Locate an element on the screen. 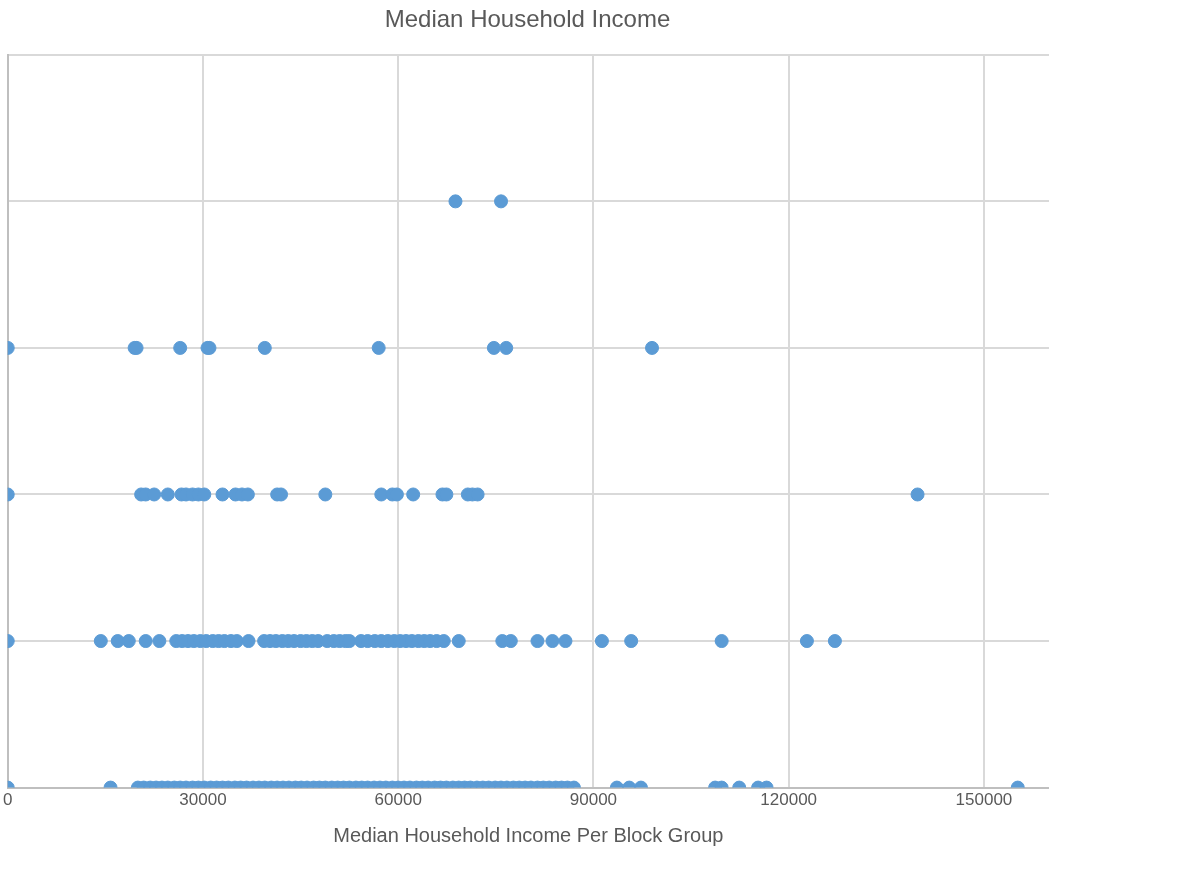  x-tick-label: 30000 is located at coordinates (203, 800).